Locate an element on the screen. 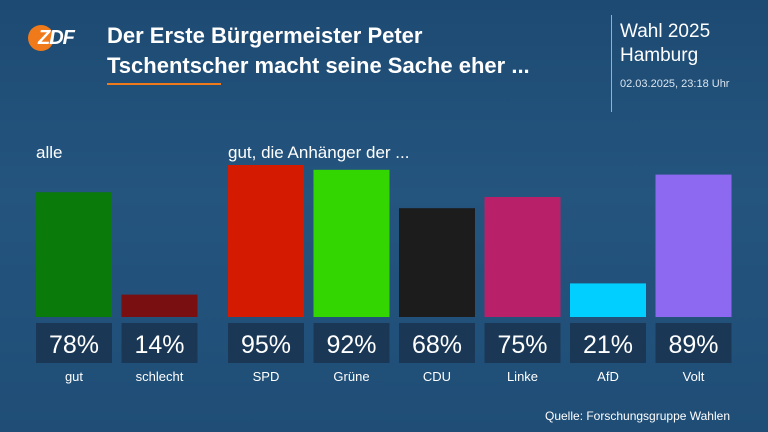 Image resolution: width=768 pixels, height=432 pixels. category-label-gut: gut is located at coordinates (74, 376).